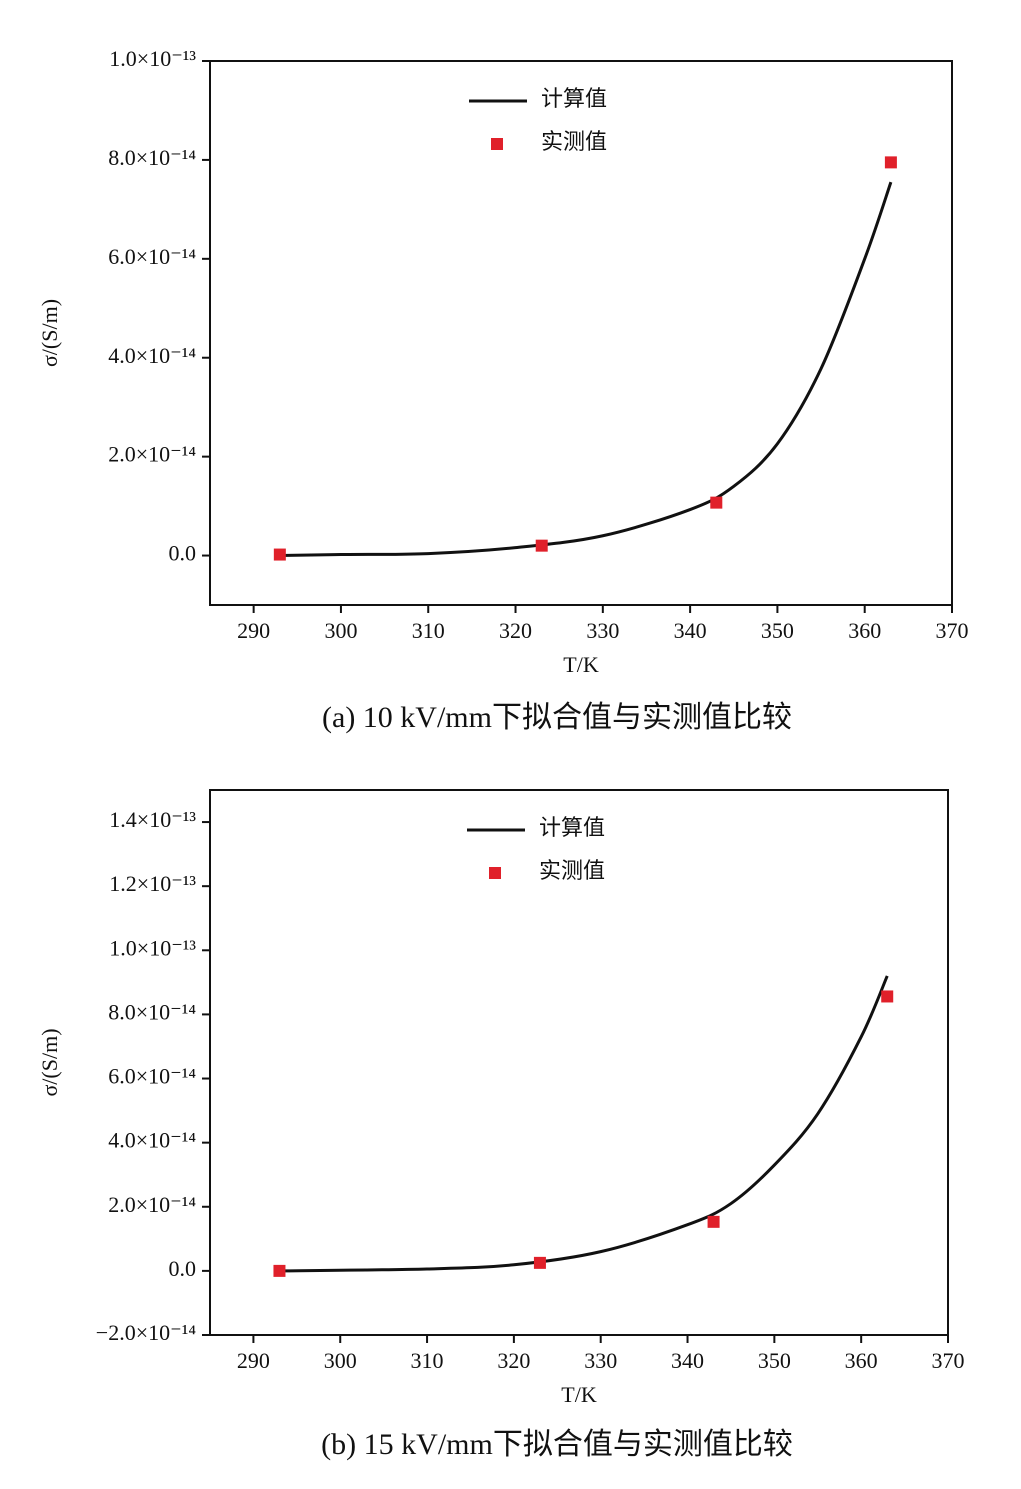 This screenshot has width=1021, height=1489. What do you see at coordinates (152, 883) in the screenshot?
I see `y-tick-label: 1.2×10⁻¹³` at bounding box center [152, 883].